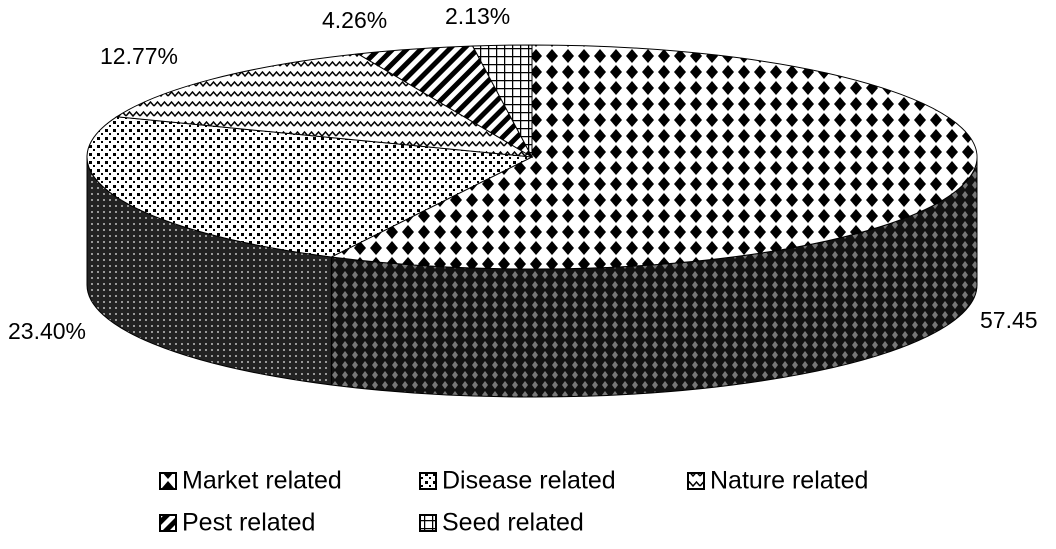  What do you see at coordinates (262, 481) in the screenshot?
I see `legend-label: Market related` at bounding box center [262, 481].